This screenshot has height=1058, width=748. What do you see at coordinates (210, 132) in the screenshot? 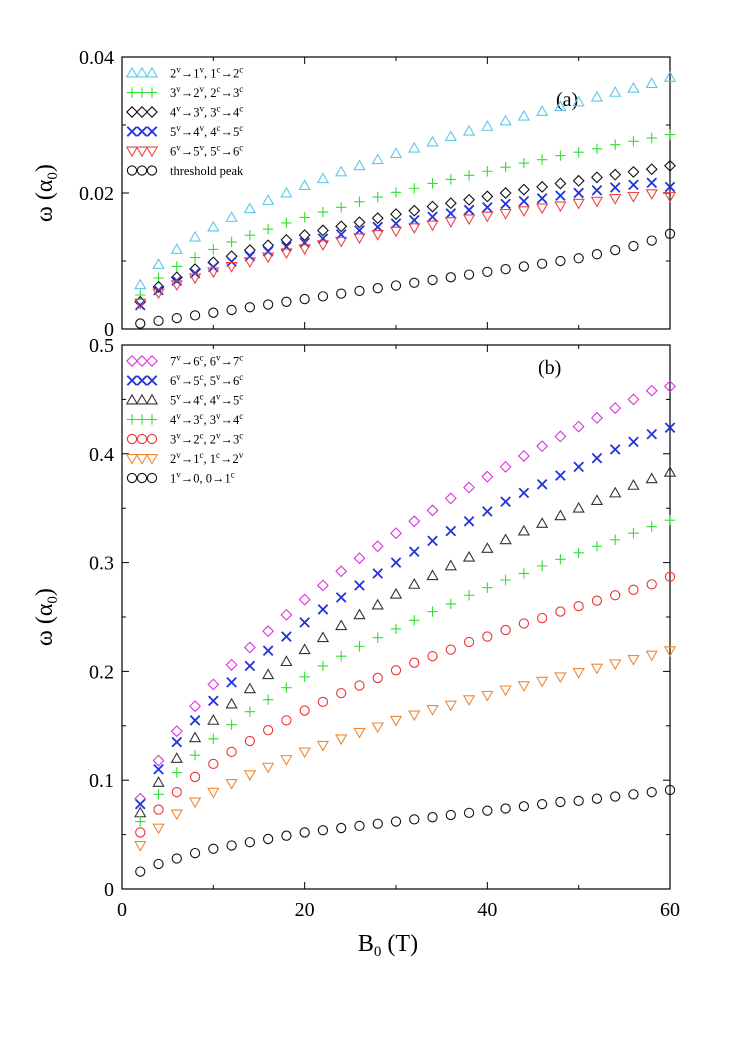
I see `legend-text: , 4` at bounding box center [210, 132].